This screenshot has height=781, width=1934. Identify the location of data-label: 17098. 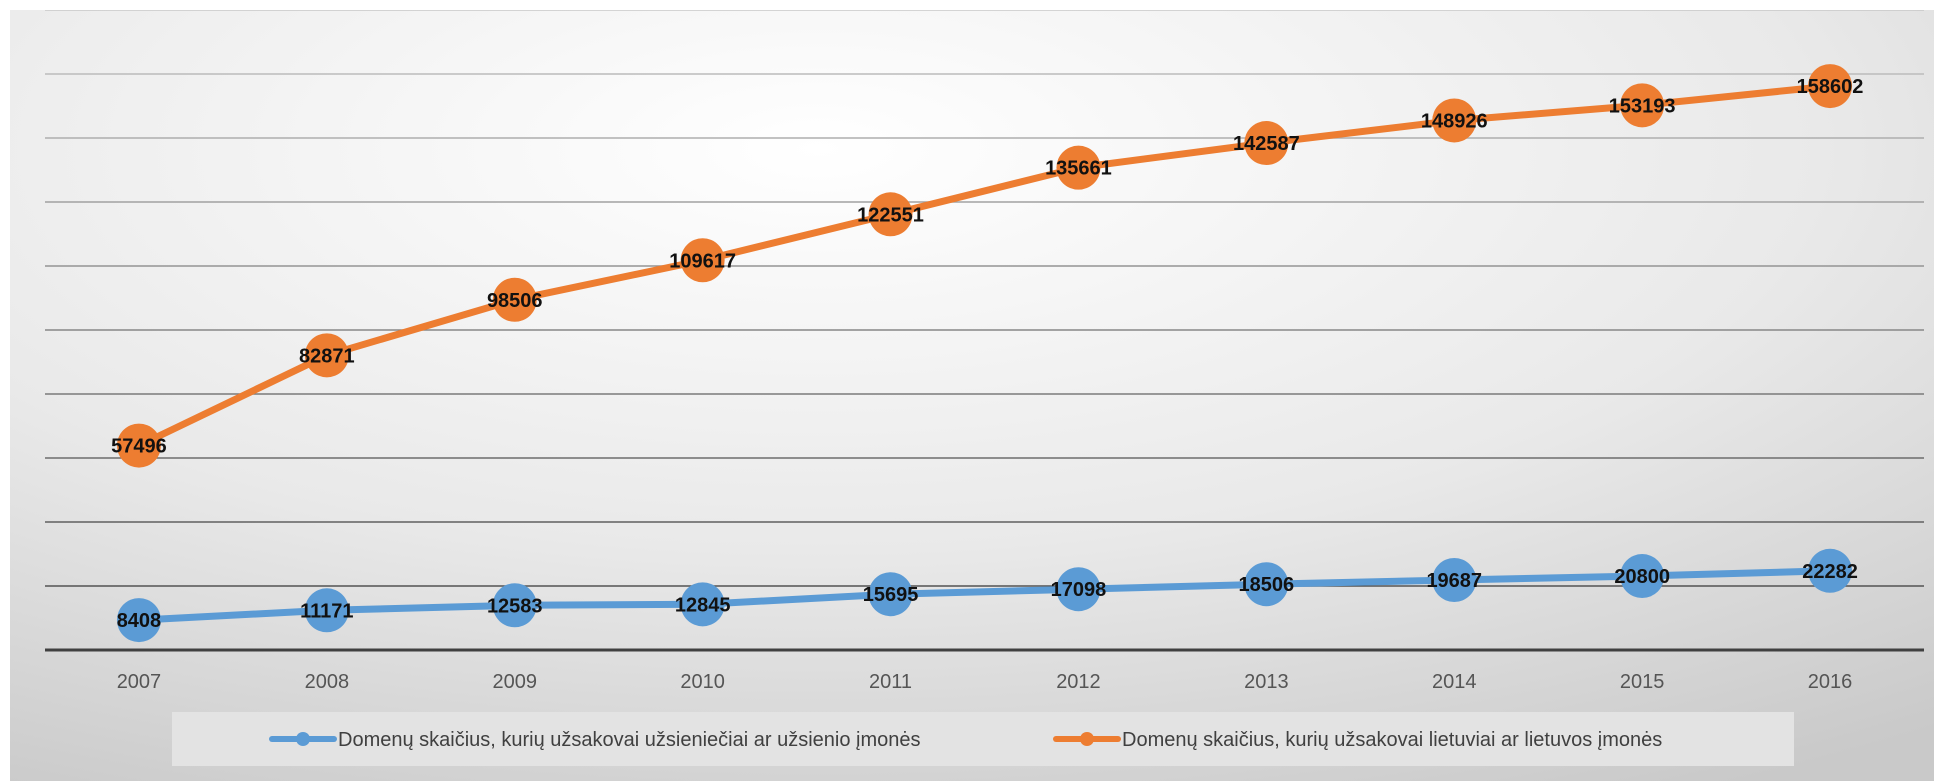
(1079, 590).